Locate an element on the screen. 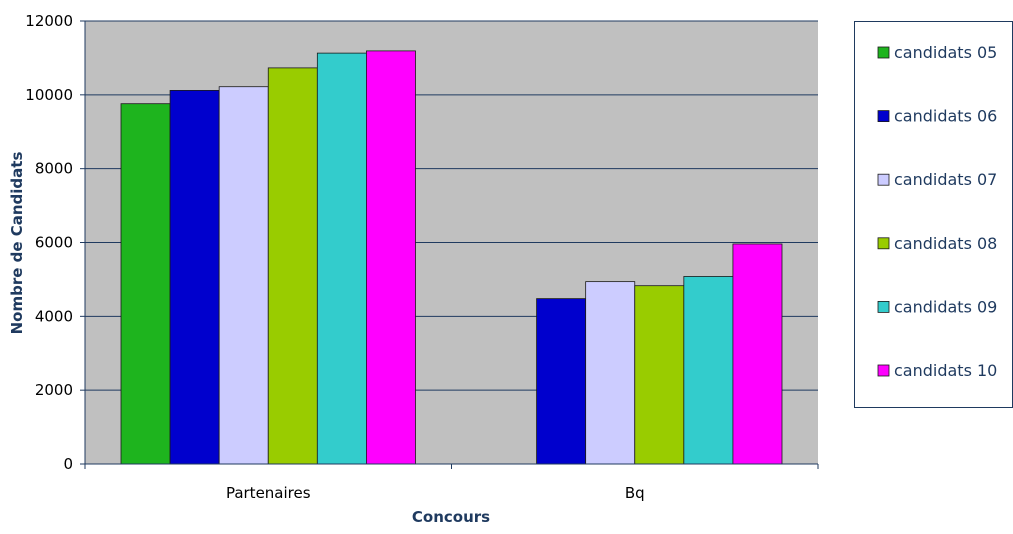 This screenshot has width=1013, height=534. y-tick-label: 2000 is located at coordinates (54, 390).